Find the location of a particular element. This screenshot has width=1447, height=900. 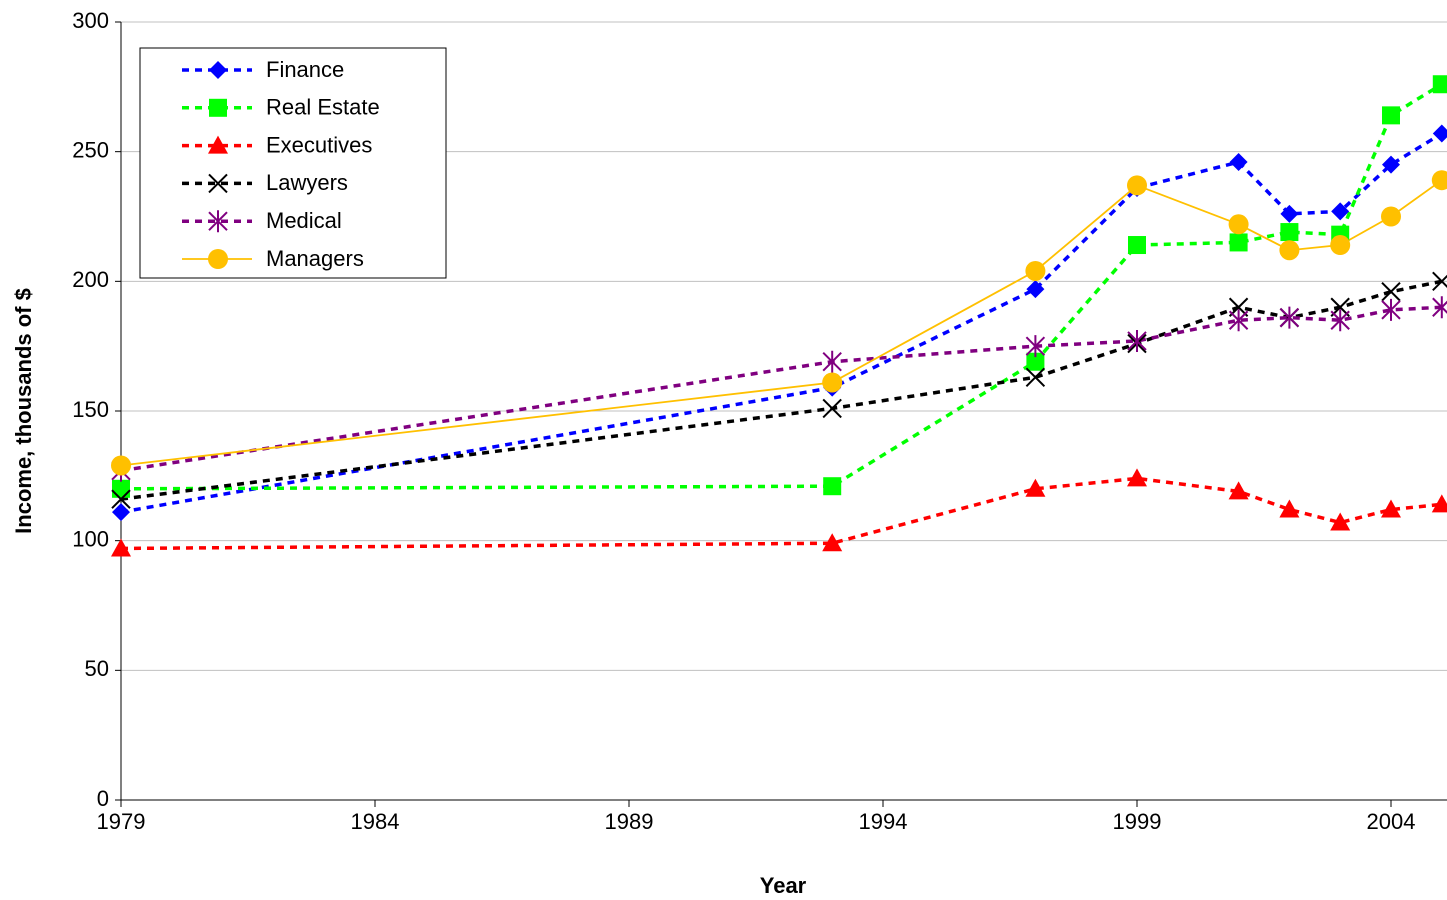

y-tick-label: 150 is located at coordinates (90, 409).